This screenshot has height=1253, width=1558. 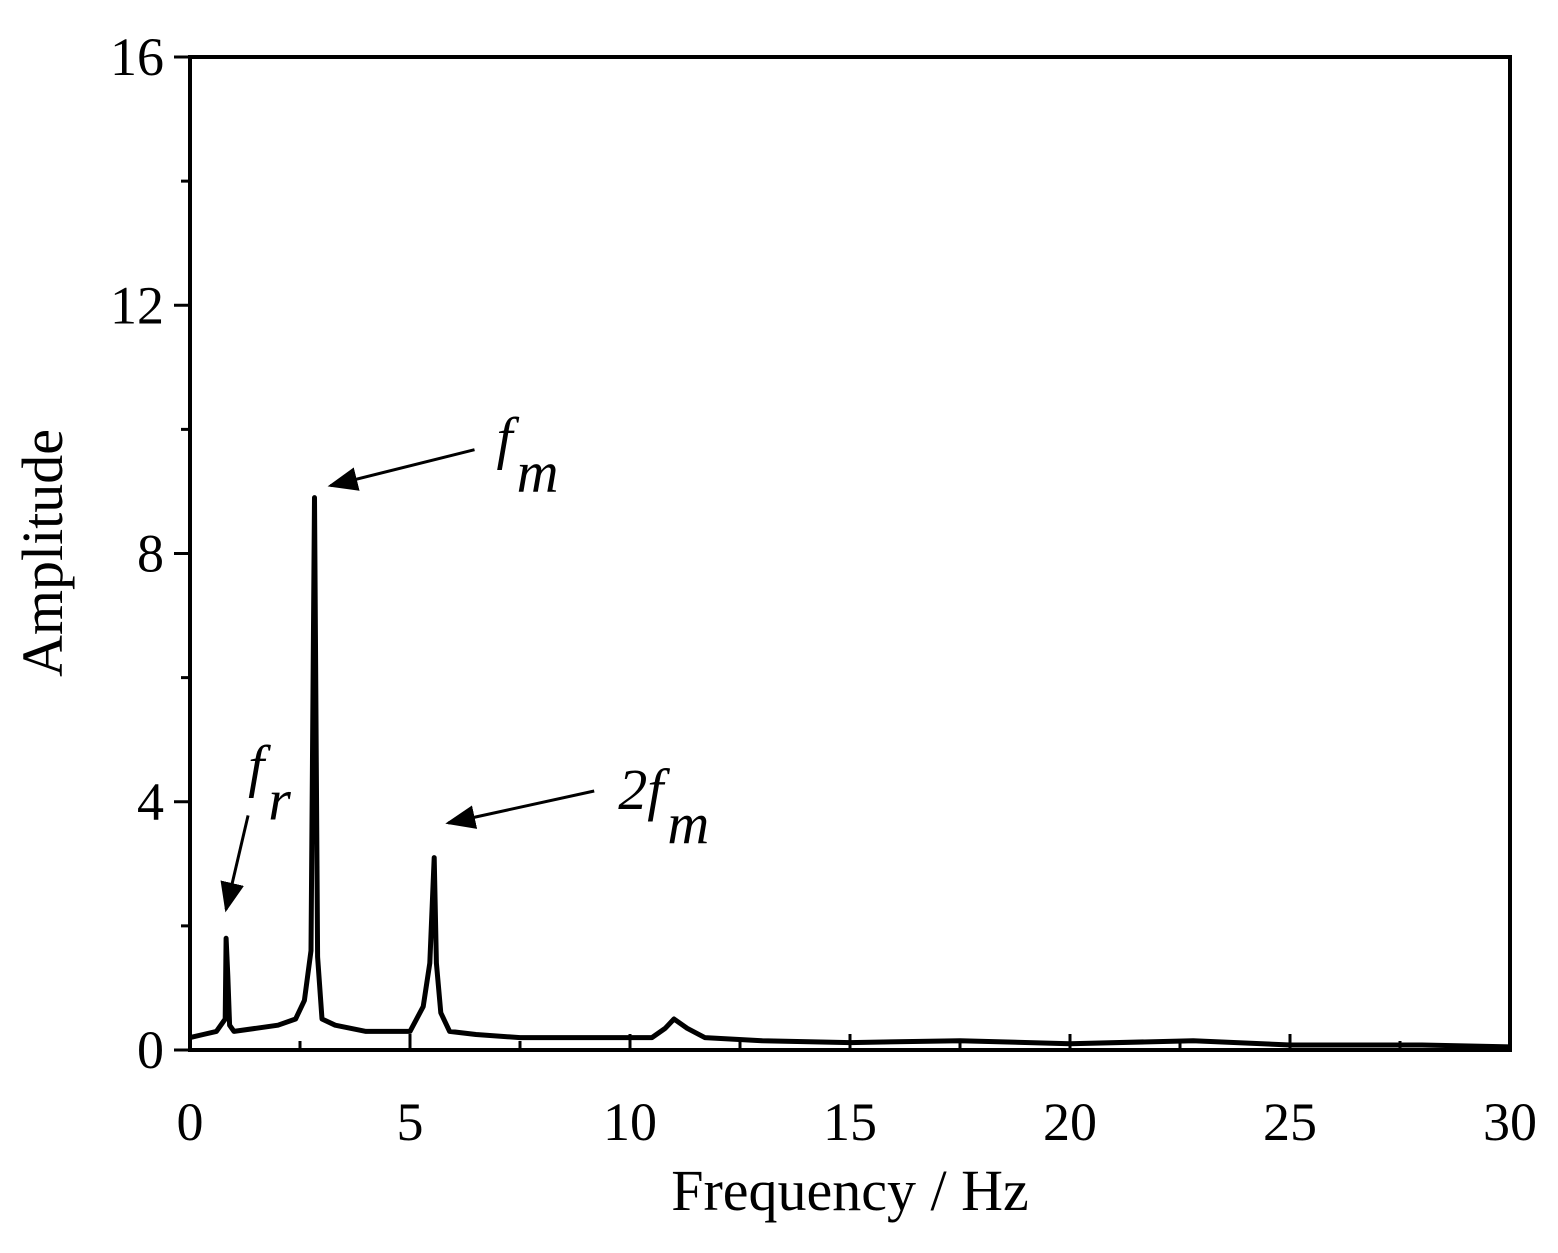 What do you see at coordinates (150, 1050) in the screenshot?
I see `y-tick-label: 0` at bounding box center [150, 1050].